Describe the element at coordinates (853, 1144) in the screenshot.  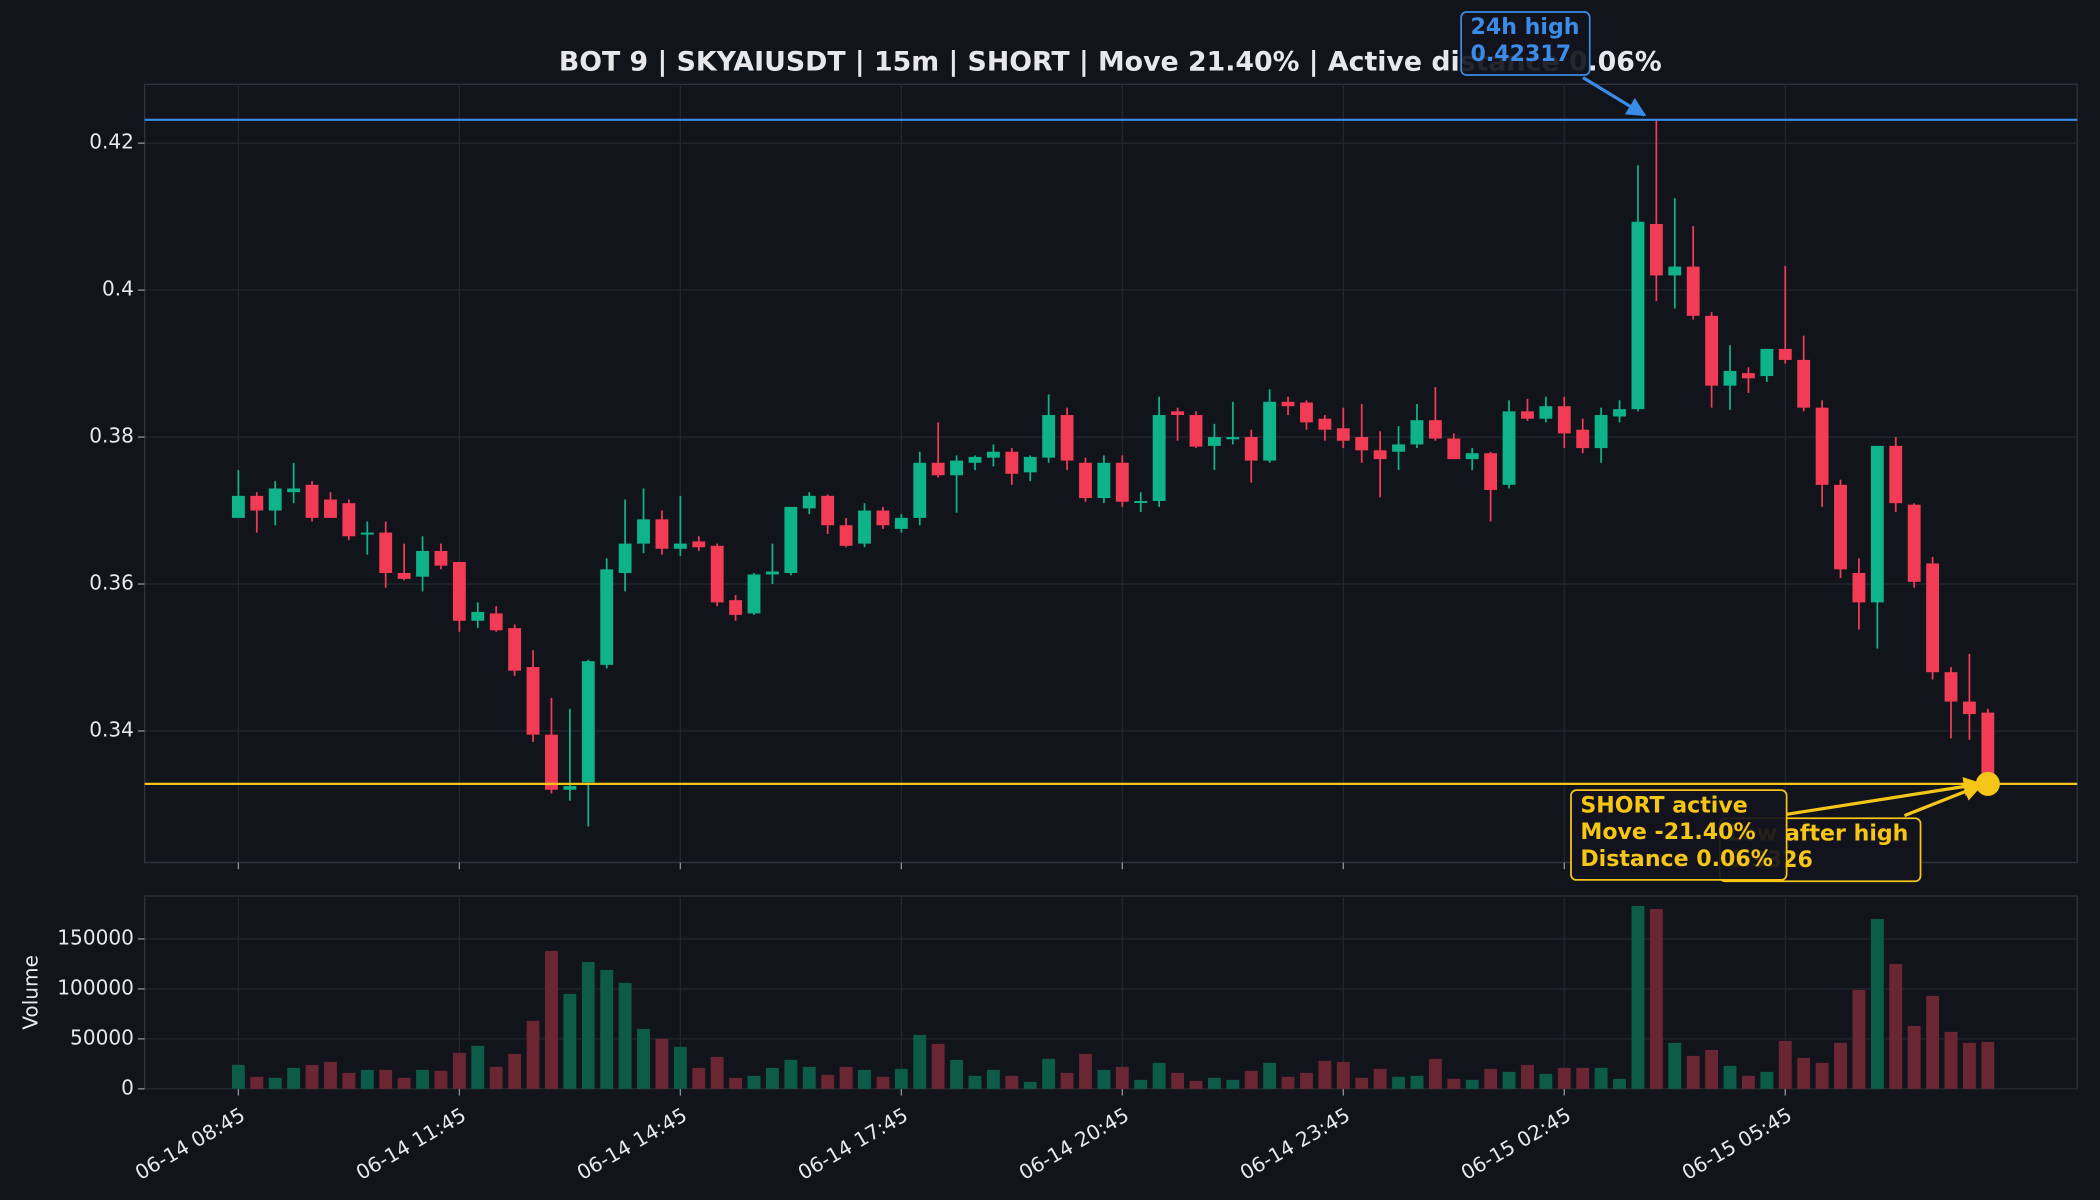
I see `x-tick-label: 06-14 17:45` at that location.